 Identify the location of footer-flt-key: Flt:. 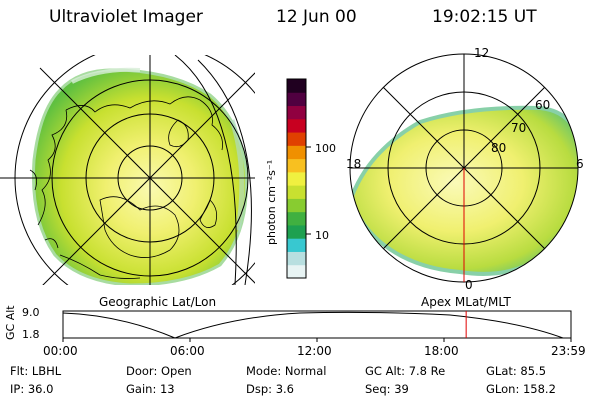
(19, 371).